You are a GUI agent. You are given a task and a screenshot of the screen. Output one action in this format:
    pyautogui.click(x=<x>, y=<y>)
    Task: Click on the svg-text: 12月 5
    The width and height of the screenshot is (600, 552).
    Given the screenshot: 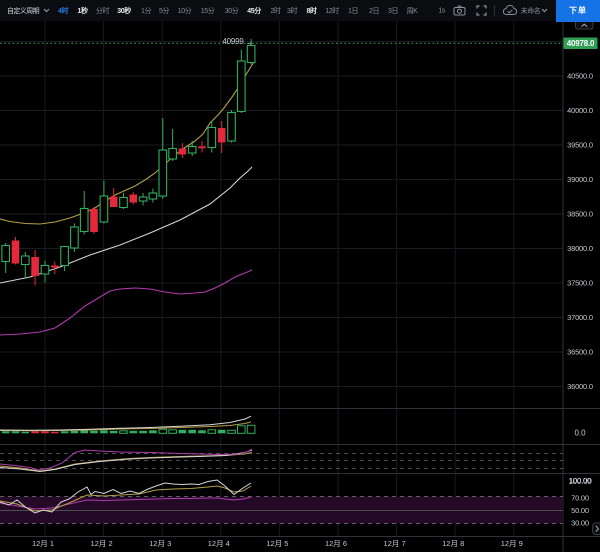 What is the action you would take?
    pyautogui.click(x=277, y=543)
    